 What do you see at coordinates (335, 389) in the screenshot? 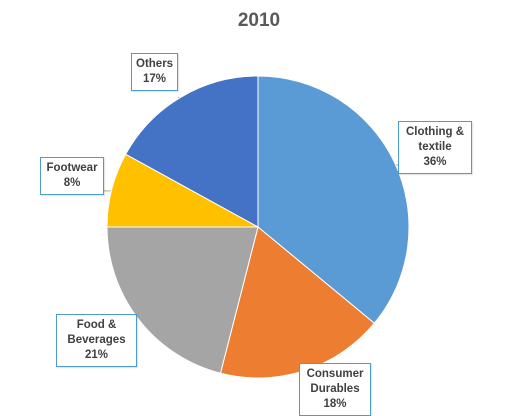
I see `data-label-name: Durables` at bounding box center [335, 389].